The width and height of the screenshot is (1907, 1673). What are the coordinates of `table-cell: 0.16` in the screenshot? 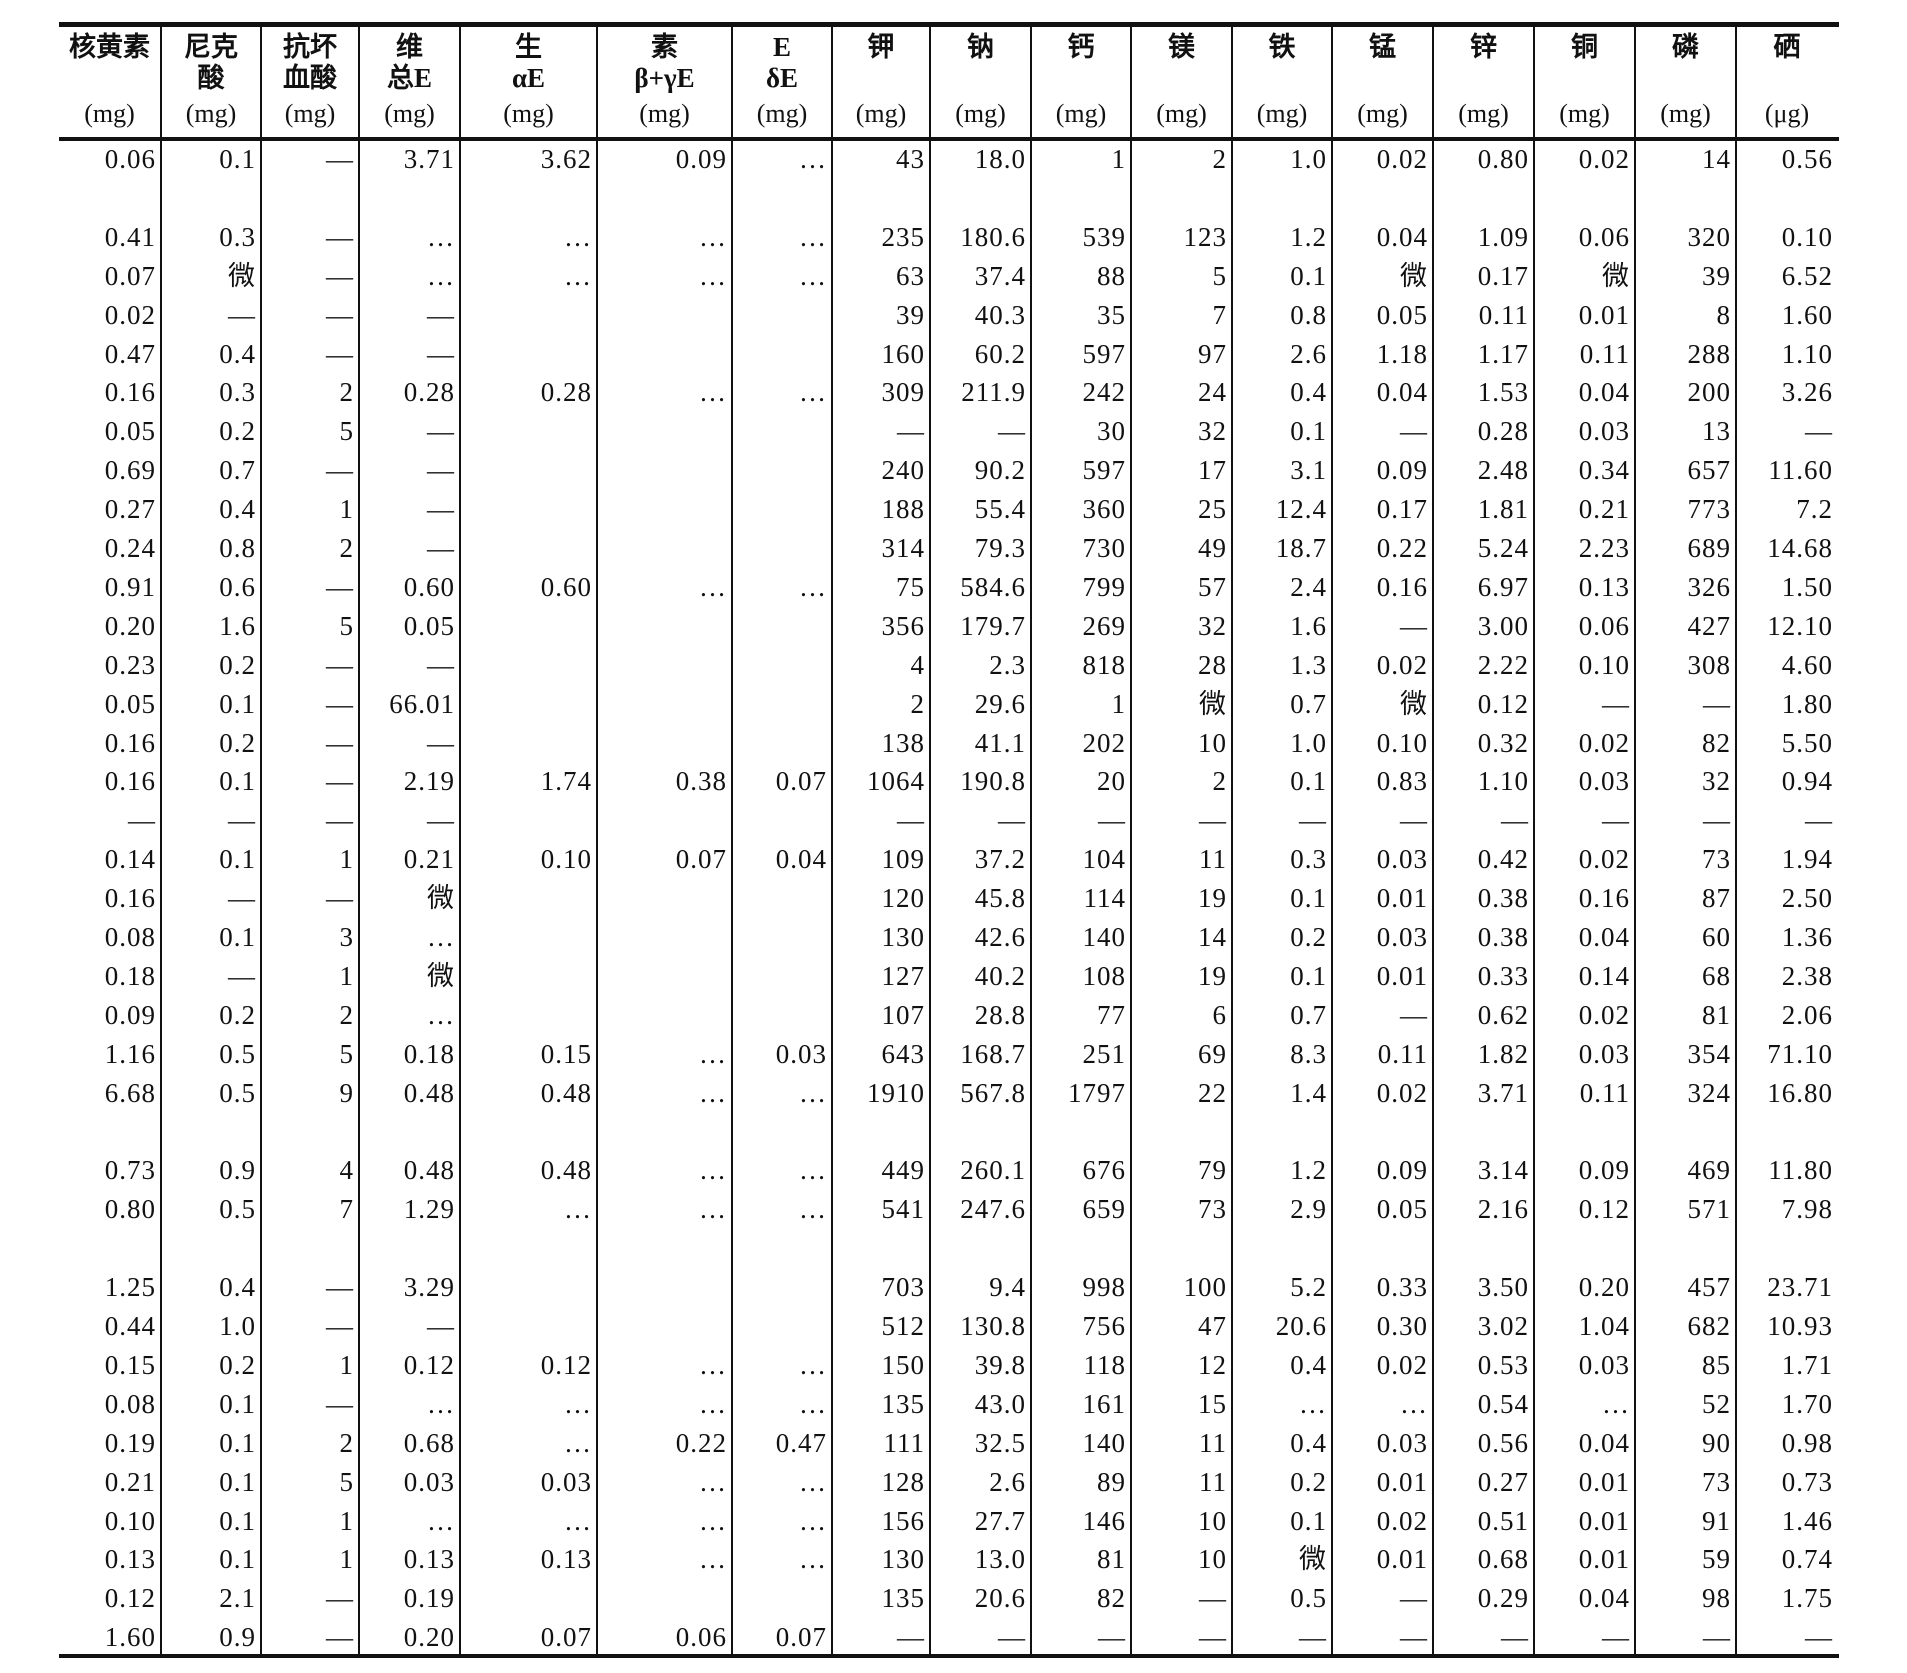 It's located at (130, 392).